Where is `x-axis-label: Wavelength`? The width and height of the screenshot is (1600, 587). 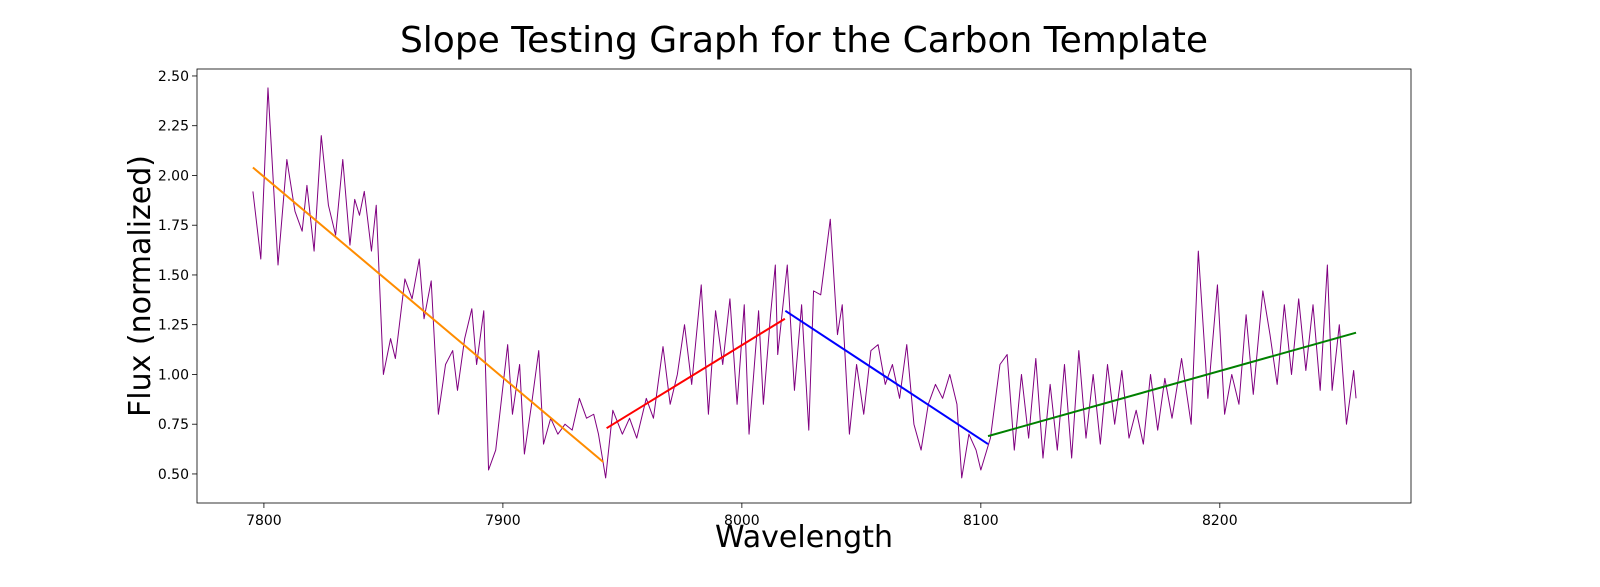
x-axis-label: Wavelength is located at coordinates (804, 537).